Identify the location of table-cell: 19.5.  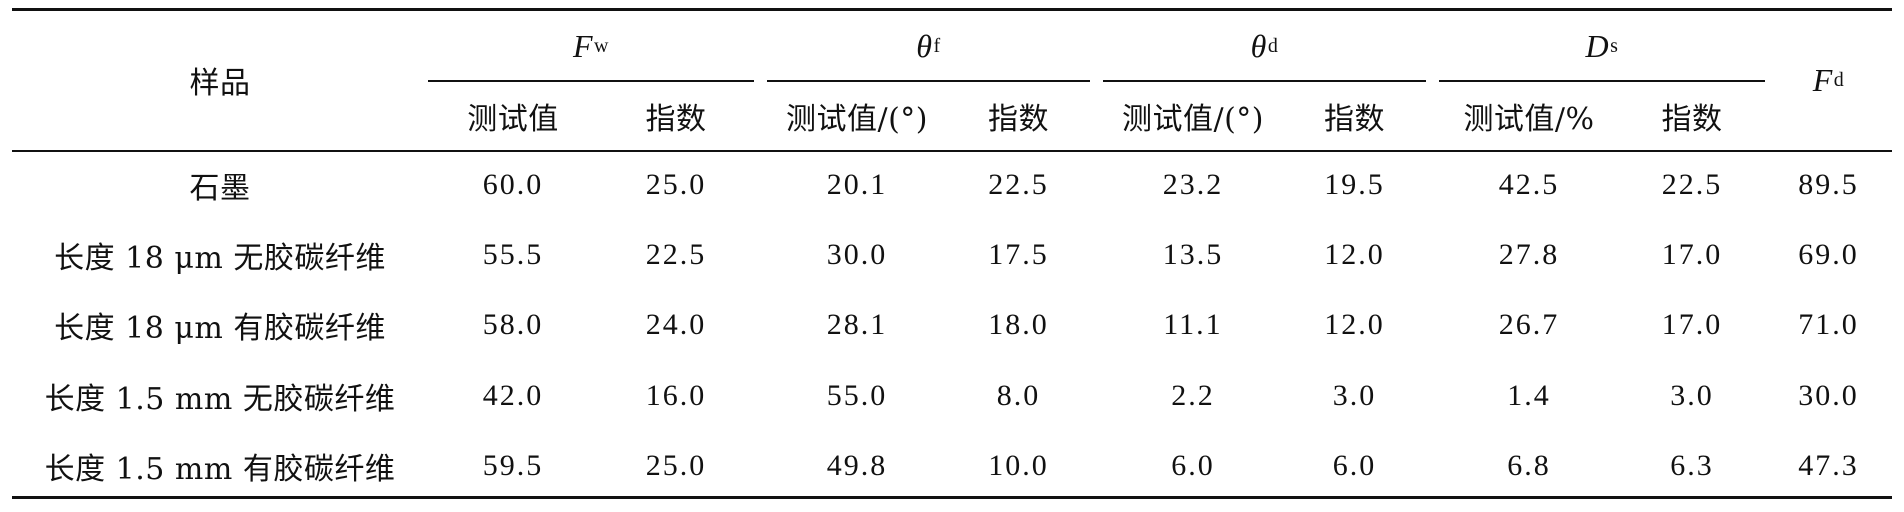
(1354, 184).